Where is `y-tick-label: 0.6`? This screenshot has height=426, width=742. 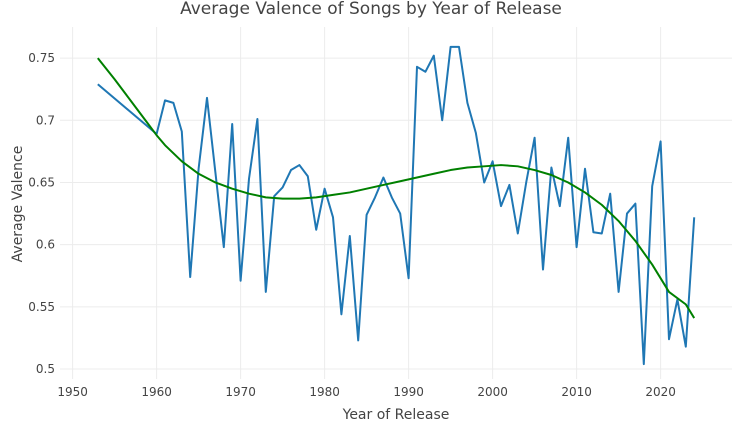 y-tick-label: 0.6 is located at coordinates (45, 245).